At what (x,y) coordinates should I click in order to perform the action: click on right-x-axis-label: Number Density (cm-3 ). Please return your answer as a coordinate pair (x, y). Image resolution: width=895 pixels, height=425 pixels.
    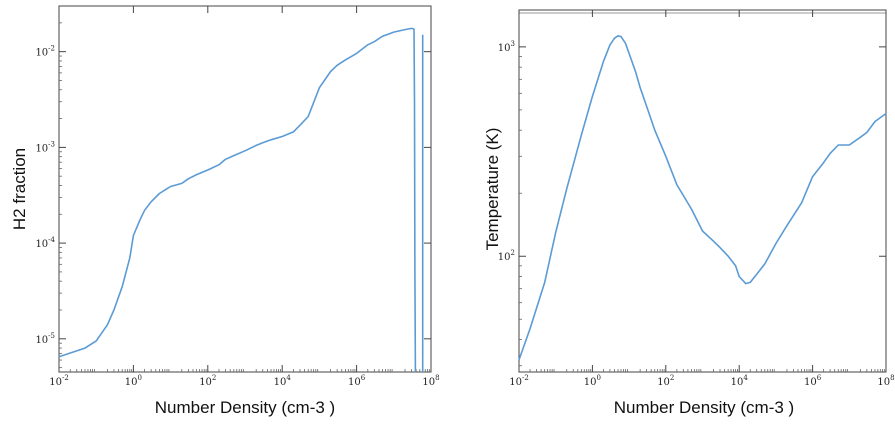
    Looking at the image, I should click on (704, 407).